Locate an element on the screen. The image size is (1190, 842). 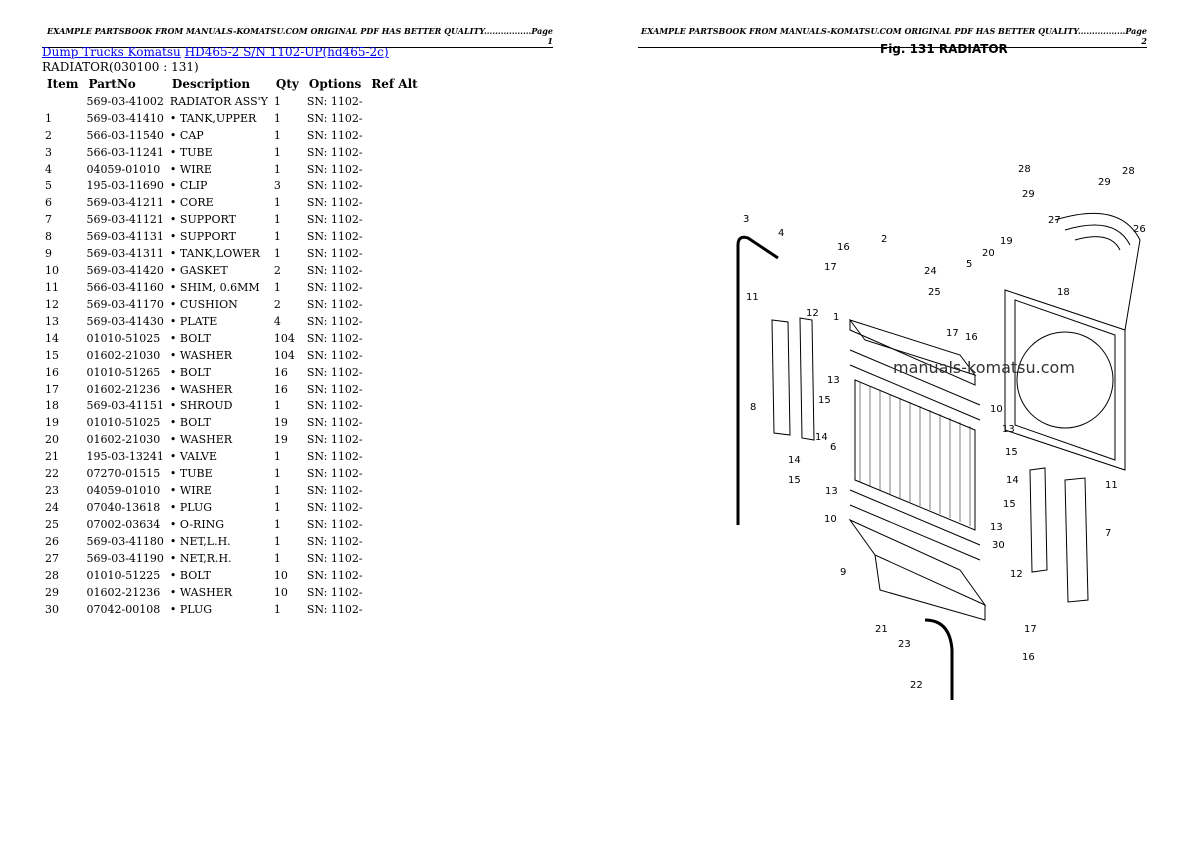
figure-title: Fig. 131 RADIATOR is located at coordinates (944, 49).